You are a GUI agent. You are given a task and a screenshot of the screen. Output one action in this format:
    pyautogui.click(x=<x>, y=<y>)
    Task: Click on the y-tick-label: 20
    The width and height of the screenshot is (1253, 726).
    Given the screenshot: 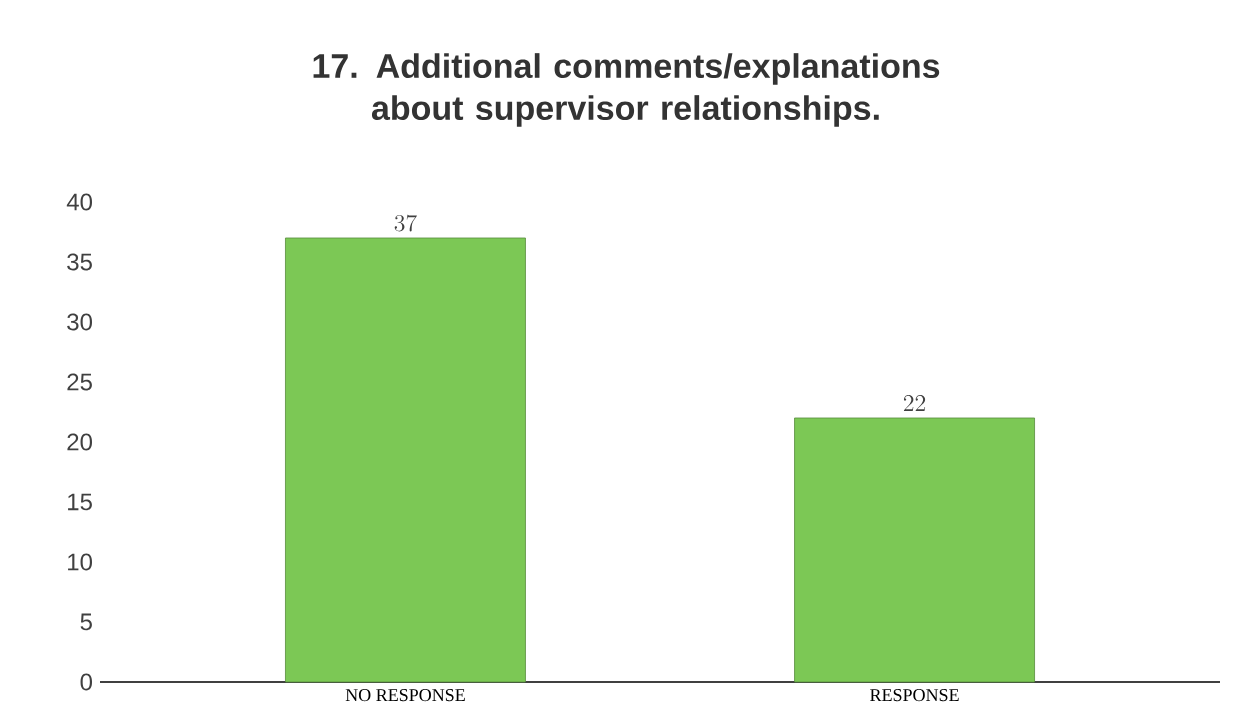 What is the action you would take?
    pyautogui.click(x=80, y=442)
    